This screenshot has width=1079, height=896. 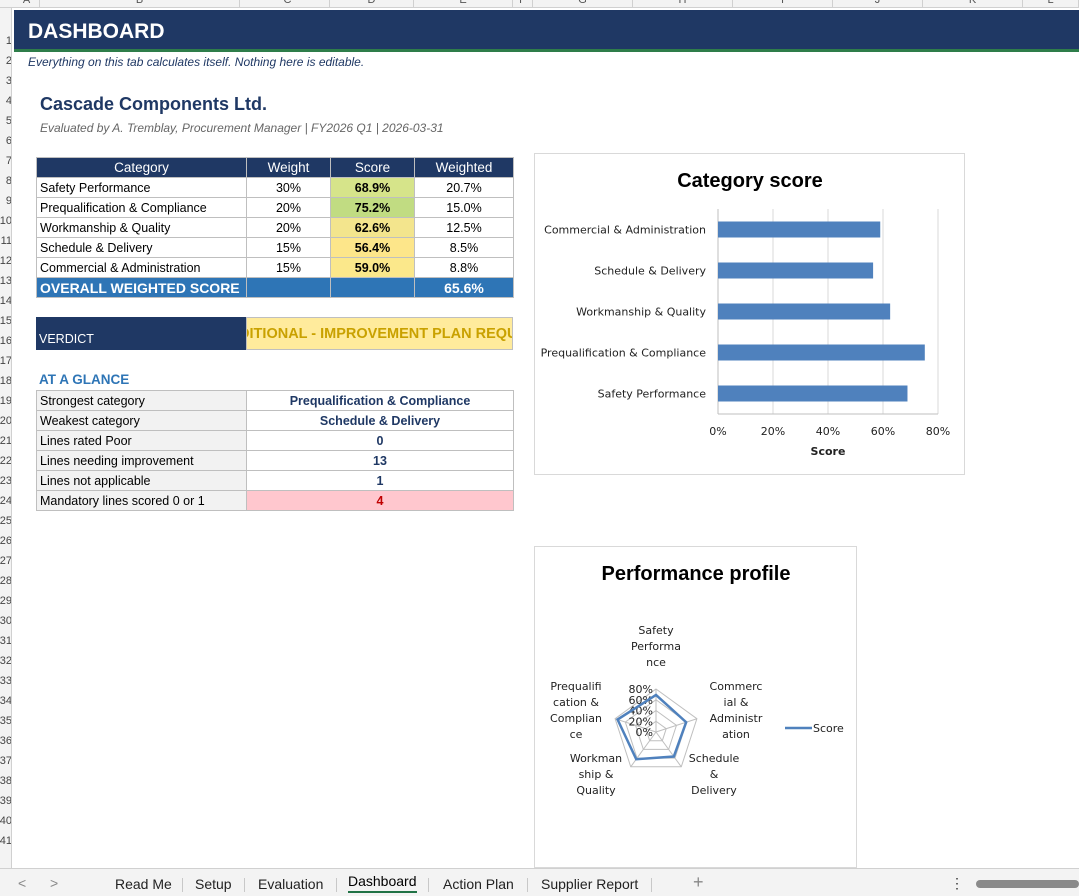 What do you see at coordinates (523, 3) in the screenshot?
I see `column-letter: F` at bounding box center [523, 3].